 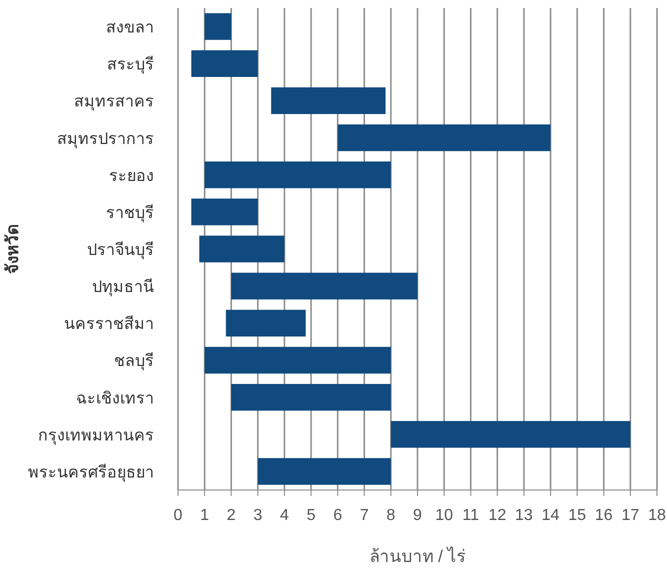 I want to click on x-tick-label: 12, so click(x=497, y=515).